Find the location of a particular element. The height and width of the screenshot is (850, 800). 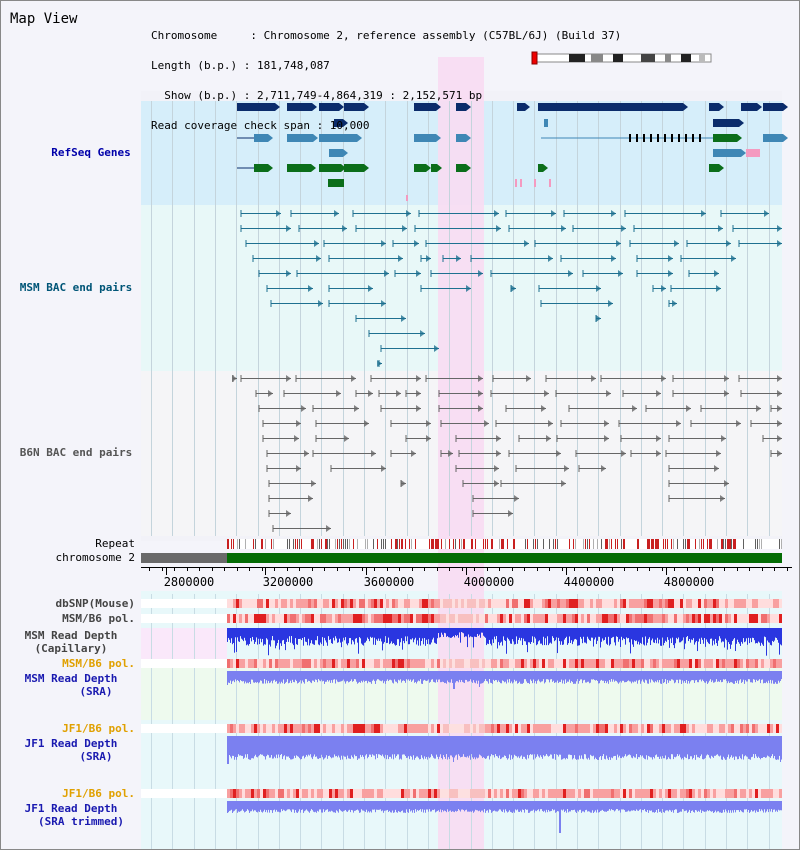

track-label-msm-b6-pol-2: MSM/B6 pol. is located at coordinates (98, 663).